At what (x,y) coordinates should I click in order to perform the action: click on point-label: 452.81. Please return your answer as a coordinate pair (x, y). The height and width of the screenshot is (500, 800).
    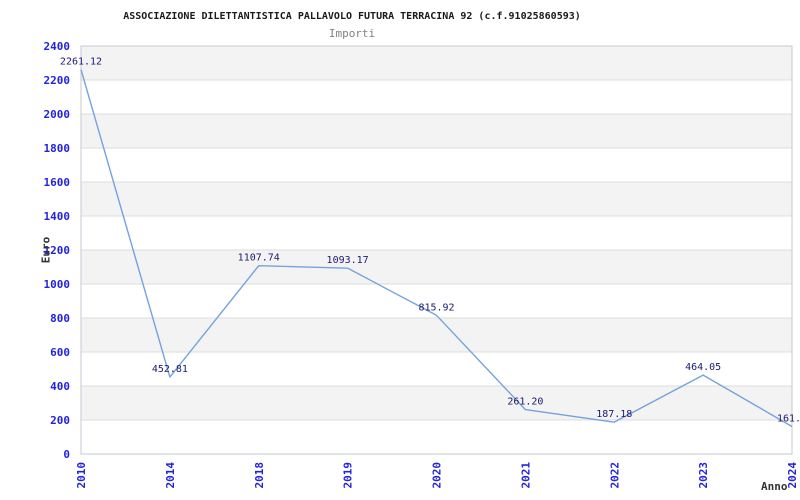
    Looking at the image, I should click on (170, 369).